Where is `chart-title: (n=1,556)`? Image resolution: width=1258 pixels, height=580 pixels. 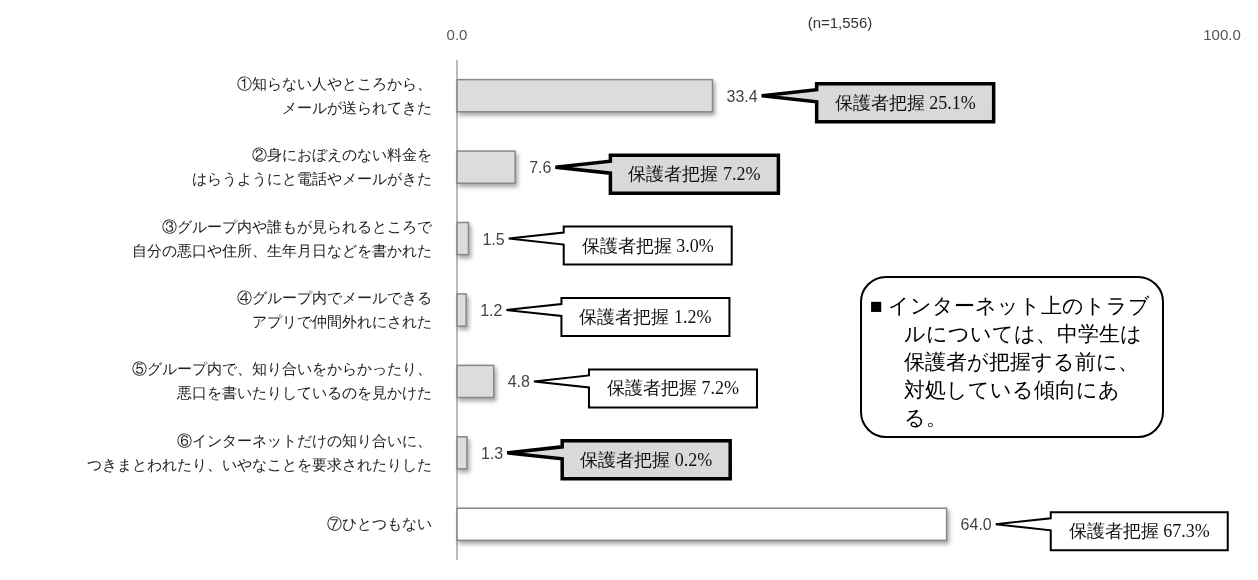
chart-title: (n=1,556) is located at coordinates (840, 22).